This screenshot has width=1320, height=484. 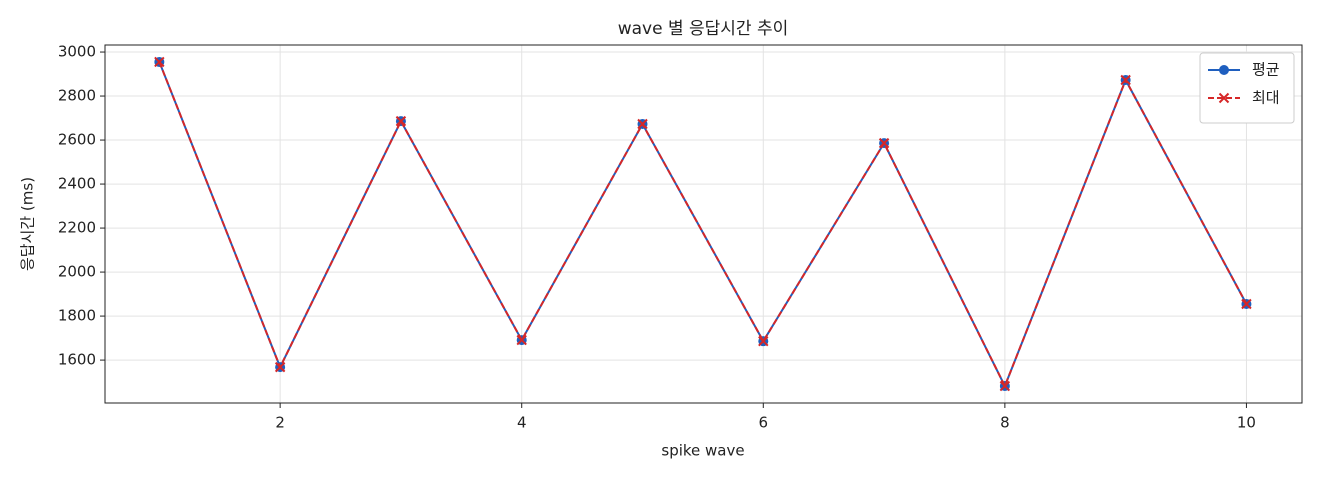 What do you see at coordinates (1247, 88) in the screenshot?
I see `legend-box` at bounding box center [1247, 88].